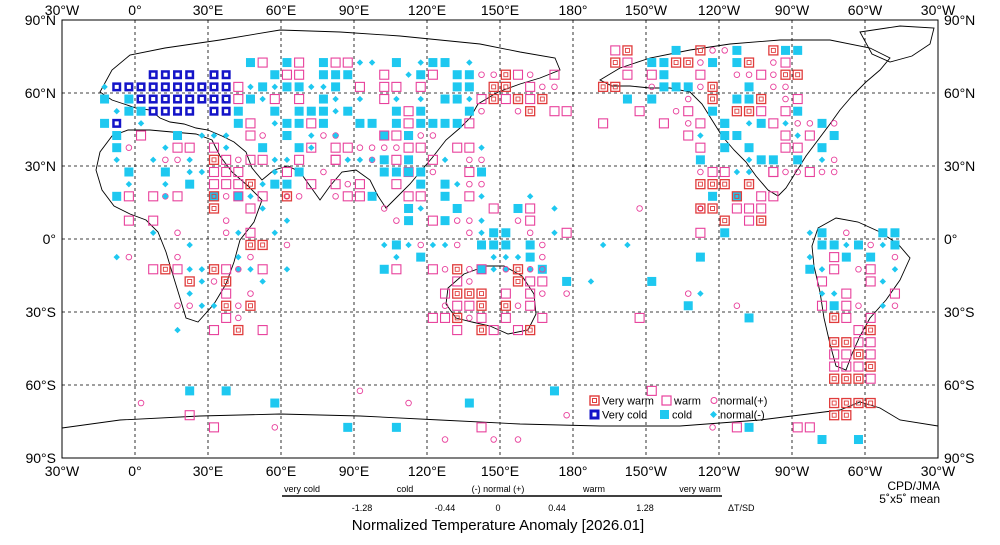 The width and height of the screenshot is (1000, 545). What do you see at coordinates (498, 489) in the screenshot?
I see `scale-category-normal: (-) normal (+)` at bounding box center [498, 489].